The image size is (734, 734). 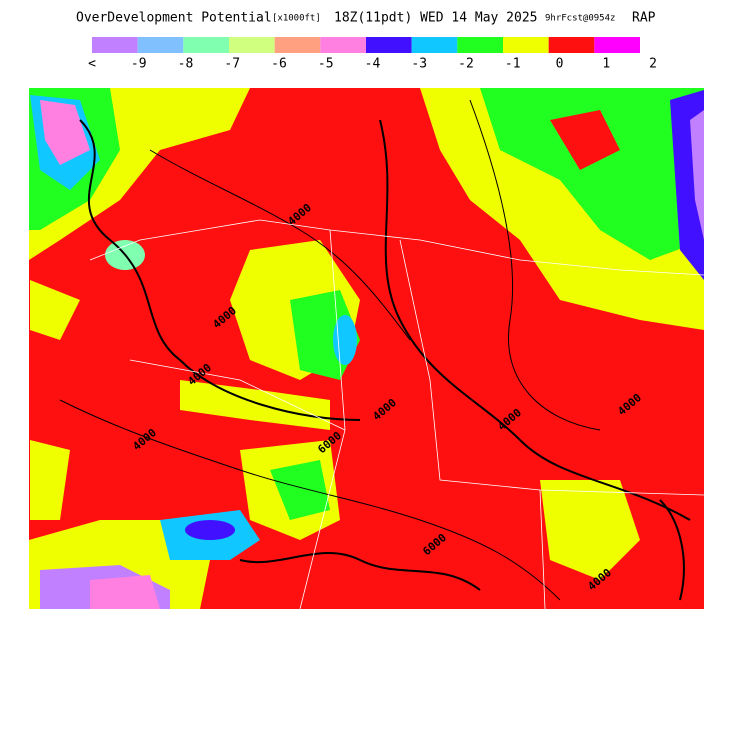 I want to click on colorbar-label: 0, so click(x=560, y=64).